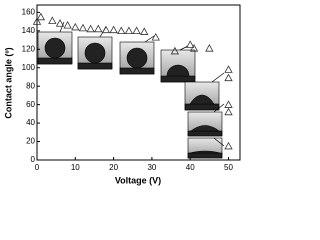  I want to click on y-tick-label: 120, so click(29, 48).